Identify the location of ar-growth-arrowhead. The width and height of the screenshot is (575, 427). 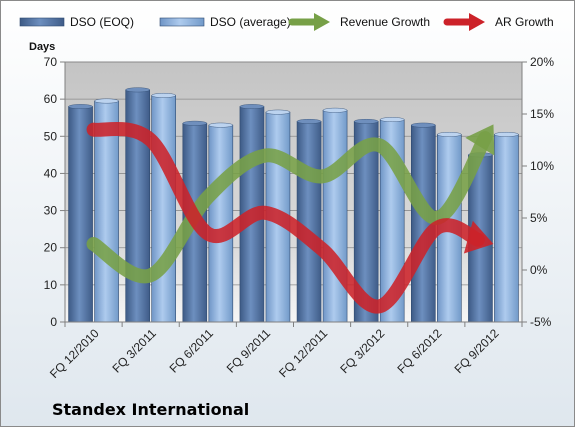
(478, 237).